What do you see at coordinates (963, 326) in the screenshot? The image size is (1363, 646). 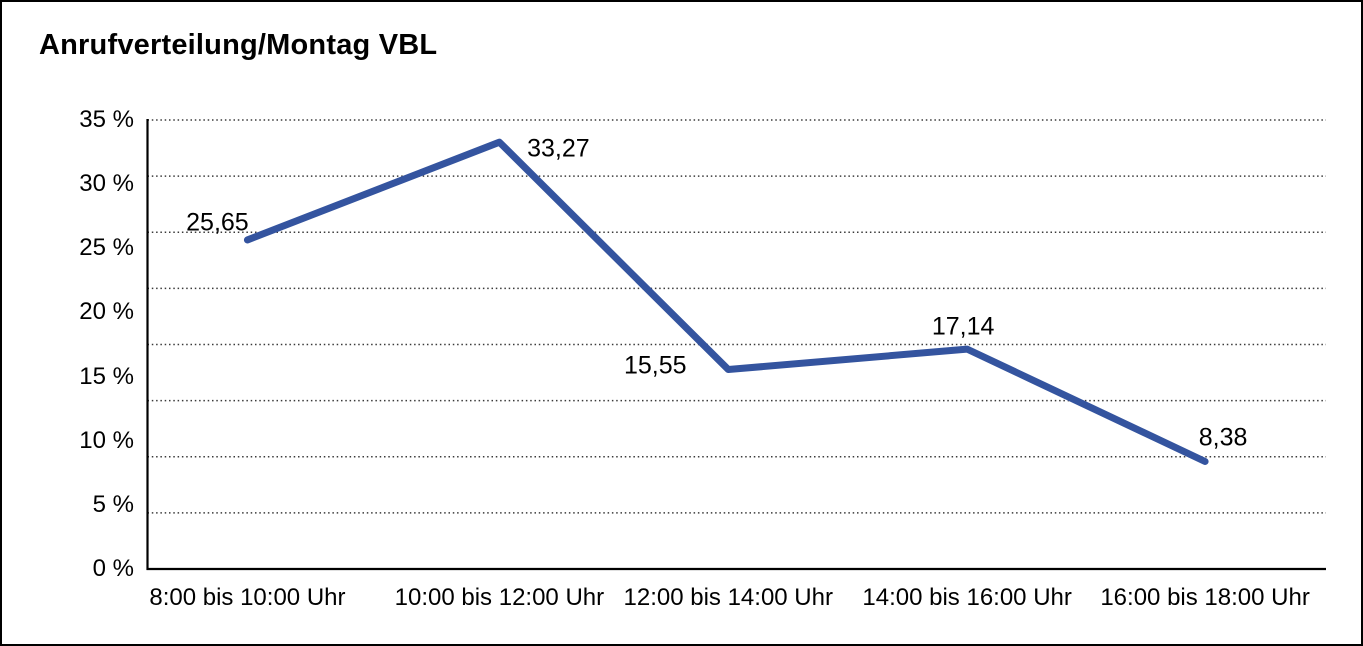 I see `data-point-label: 17,14` at bounding box center [963, 326].